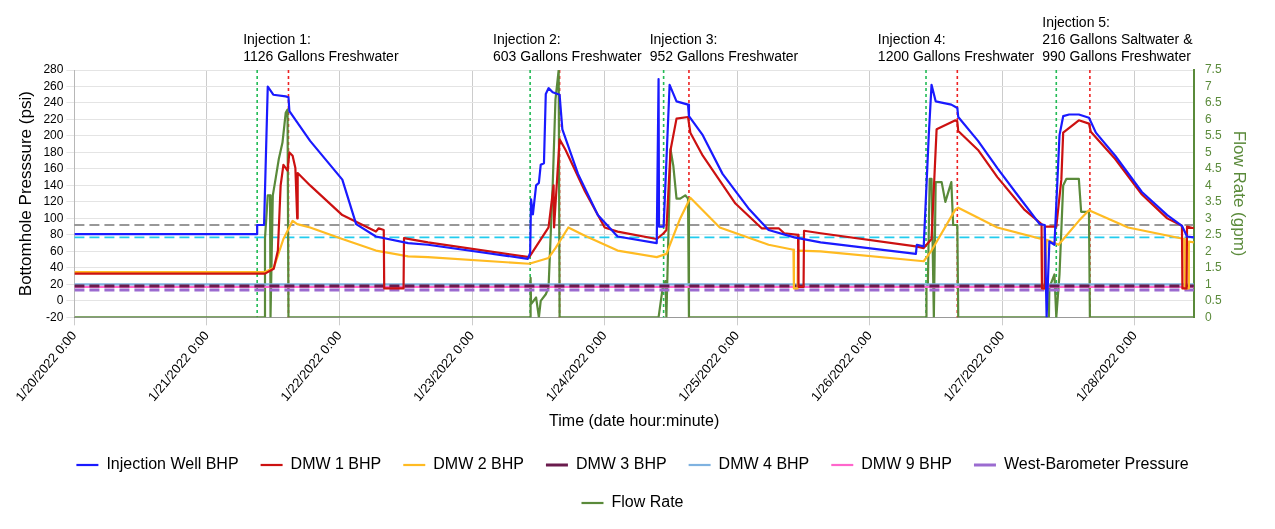 Image resolution: width=1275 pixels, height=529 pixels. Describe the element at coordinates (1096, 464) in the screenshot. I see `legend-label: West-Barometer Pressure` at that location.